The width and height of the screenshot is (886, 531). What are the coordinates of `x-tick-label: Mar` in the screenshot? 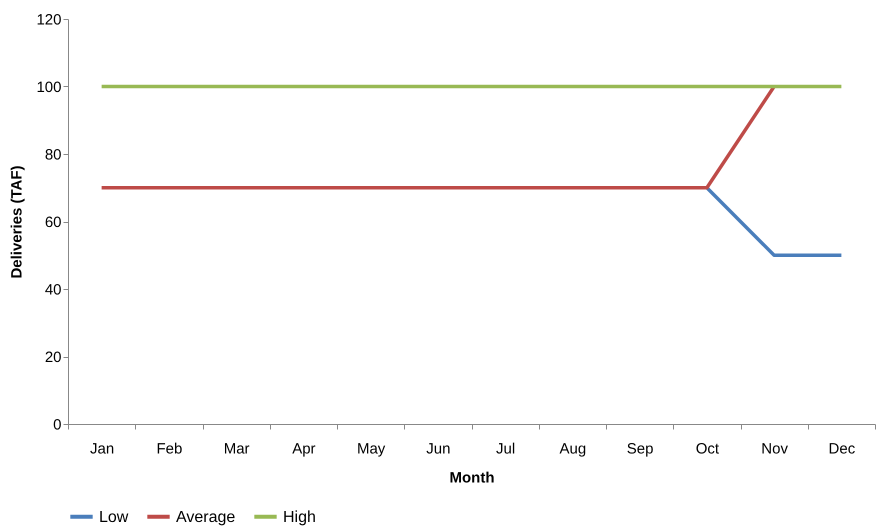 It's located at (237, 449).